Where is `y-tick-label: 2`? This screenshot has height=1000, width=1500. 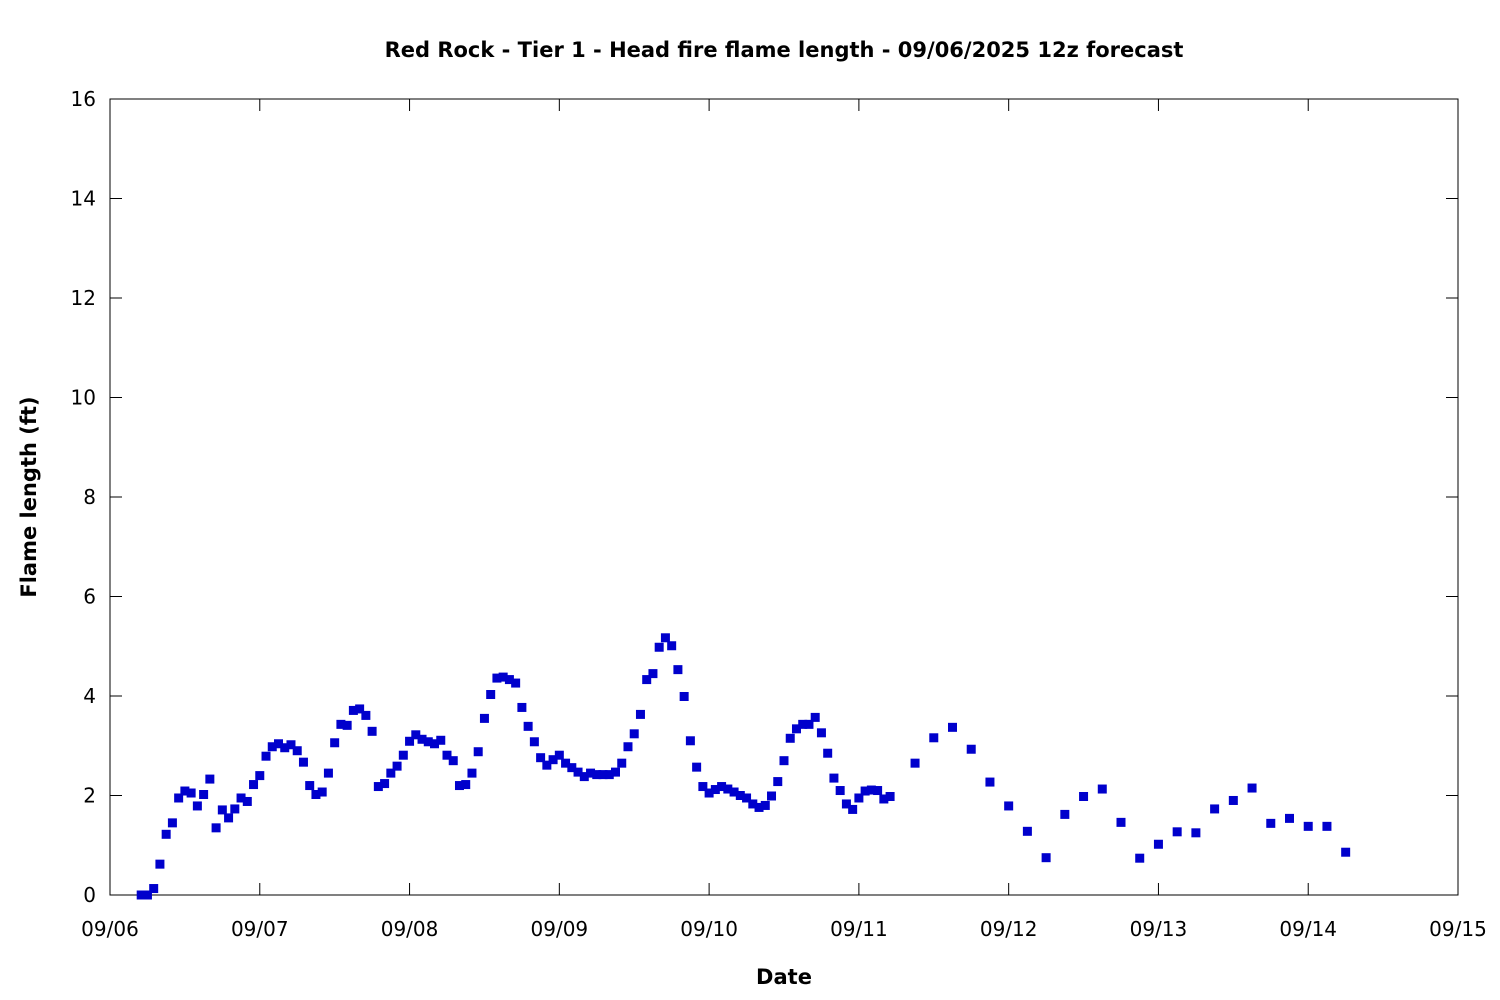
y-tick-label: 2 is located at coordinates (89, 796).